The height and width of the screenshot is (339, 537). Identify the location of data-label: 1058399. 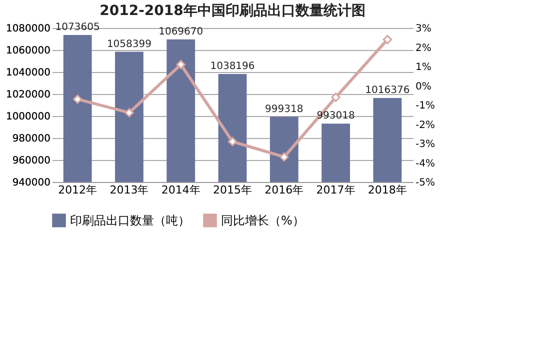
(129, 44).